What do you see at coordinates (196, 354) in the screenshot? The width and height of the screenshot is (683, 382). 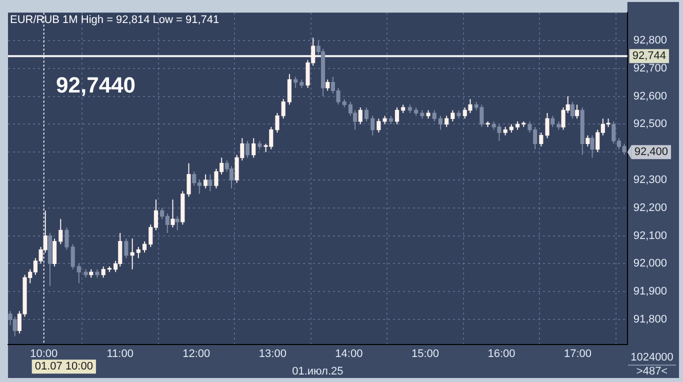 I see `x-tick-label: 12:00` at bounding box center [196, 354].